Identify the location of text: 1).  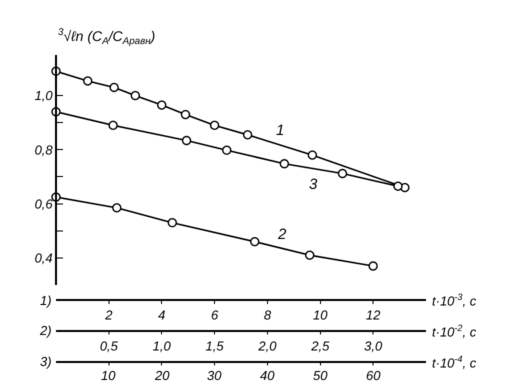
(46, 300).